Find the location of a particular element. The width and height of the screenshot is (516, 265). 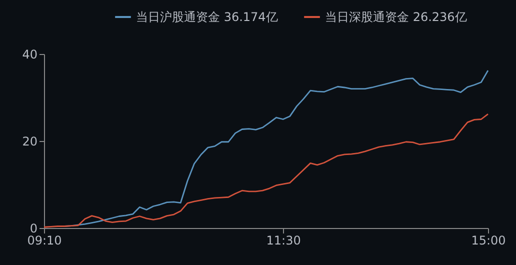

legend-label: 当日深股通资金 26.236亿 is located at coordinates (396, 17).